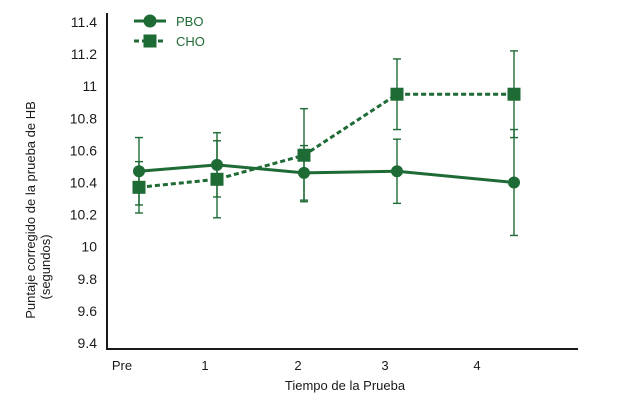  I want to click on y-tick-label: 10.4, so click(83, 183).